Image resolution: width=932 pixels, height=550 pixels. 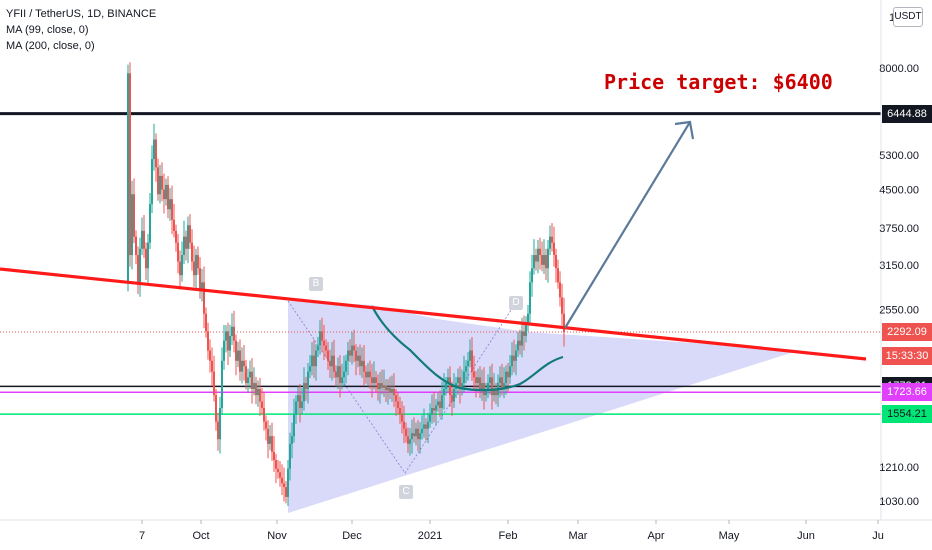 What do you see at coordinates (718, 82) in the screenshot?
I see `price-target-annotation: Price target: $6400` at bounding box center [718, 82].